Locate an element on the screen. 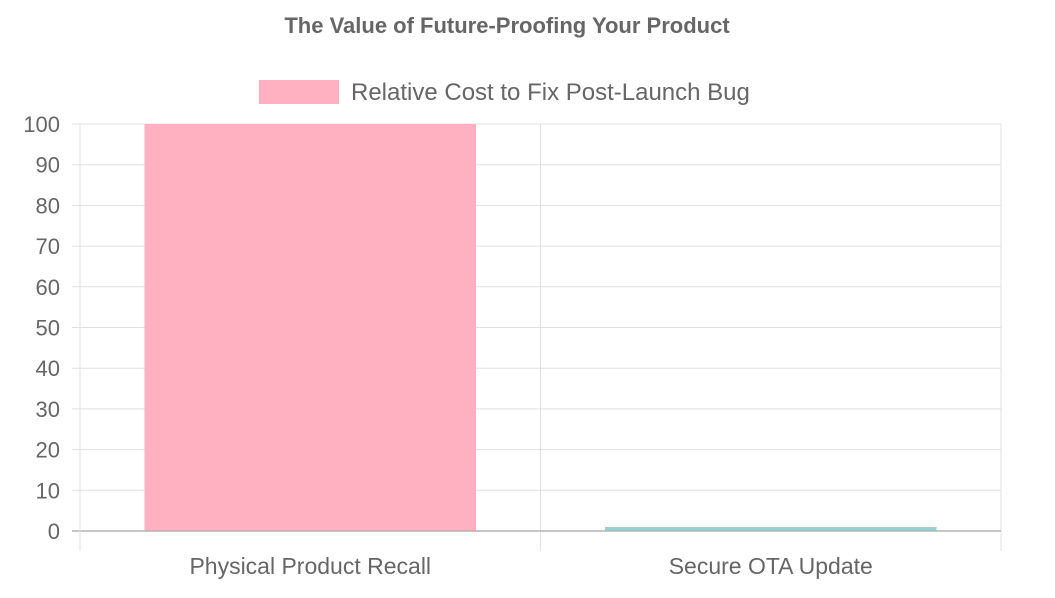  legend-label: Relative Cost to Fix Post-Launch Bug is located at coordinates (550, 92).